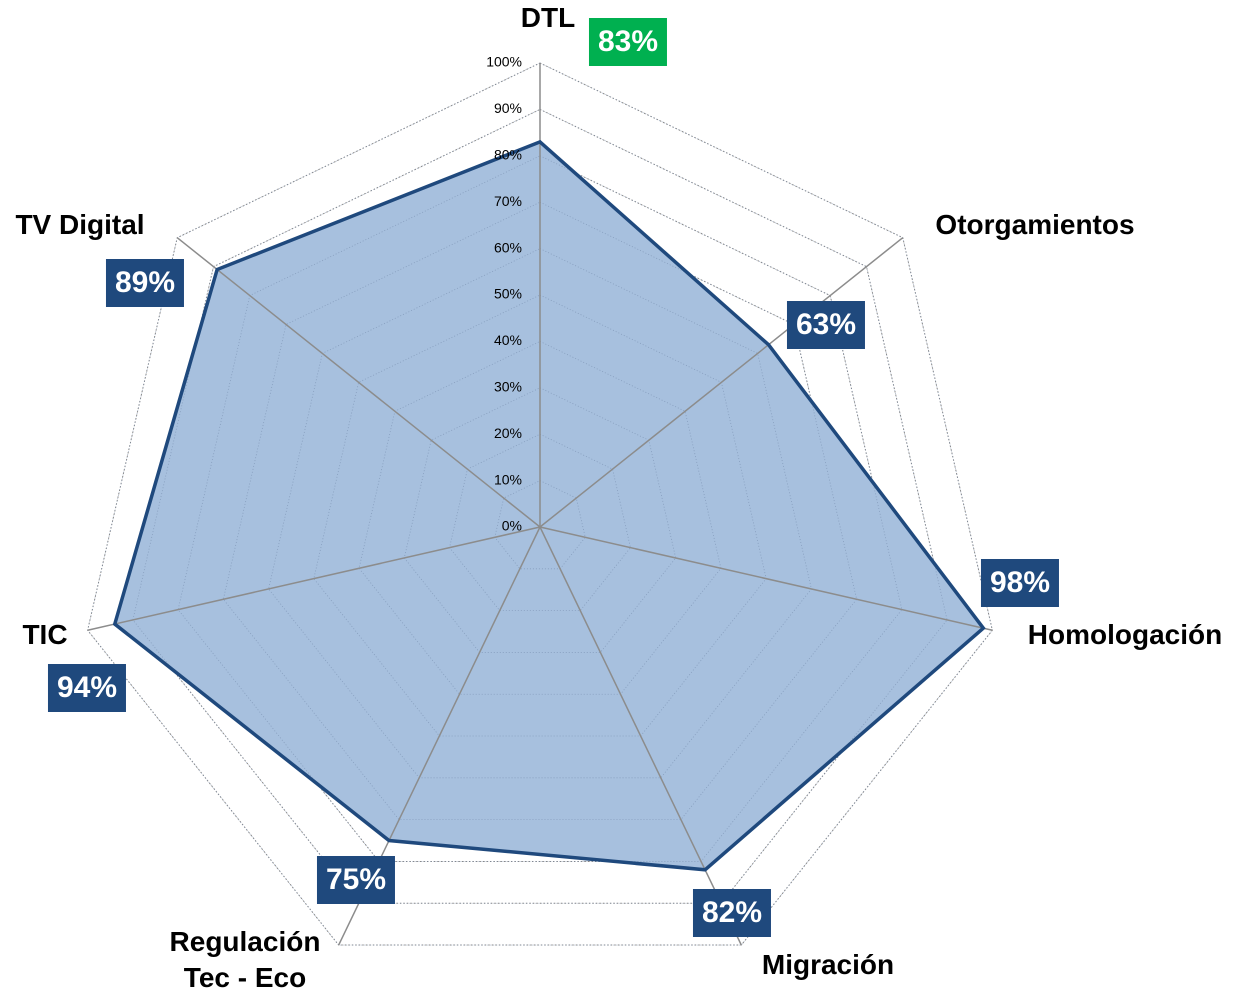 The image size is (1239, 1001). Describe the element at coordinates (508, 247) in the screenshot. I see `y-tick-label: 60%` at that location.